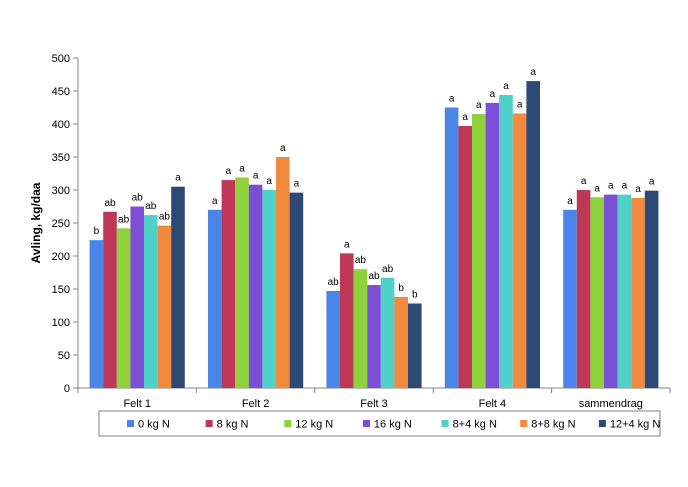 The width and height of the screenshot is (688, 487). I want to click on category-label: Felt 2, so click(256, 404).